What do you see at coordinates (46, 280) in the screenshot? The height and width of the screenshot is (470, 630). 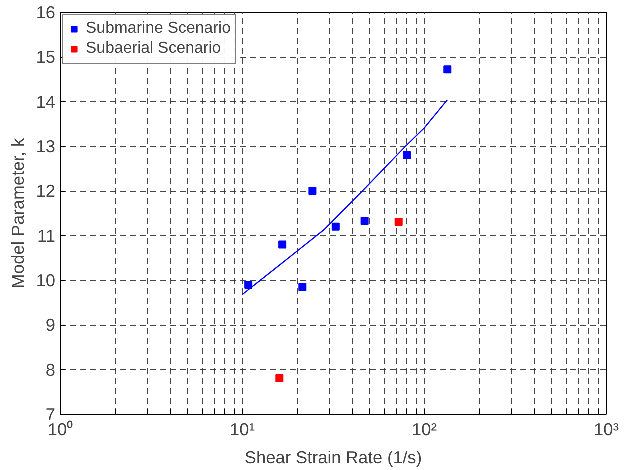 I see `y-tick-label: 10` at bounding box center [46, 280].